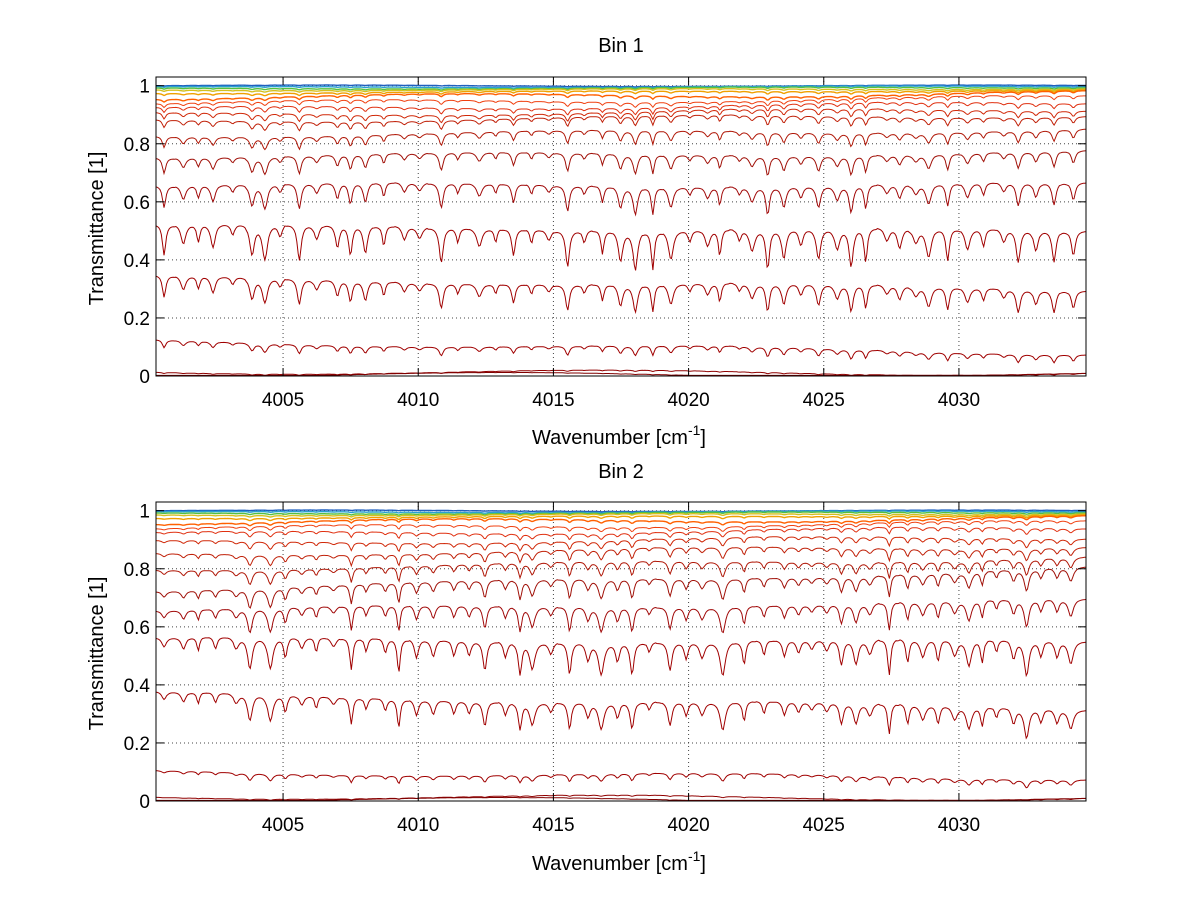 The image size is (1200, 901). What do you see at coordinates (621, 472) in the screenshot?
I see `chart-title: Bin 2` at bounding box center [621, 472].